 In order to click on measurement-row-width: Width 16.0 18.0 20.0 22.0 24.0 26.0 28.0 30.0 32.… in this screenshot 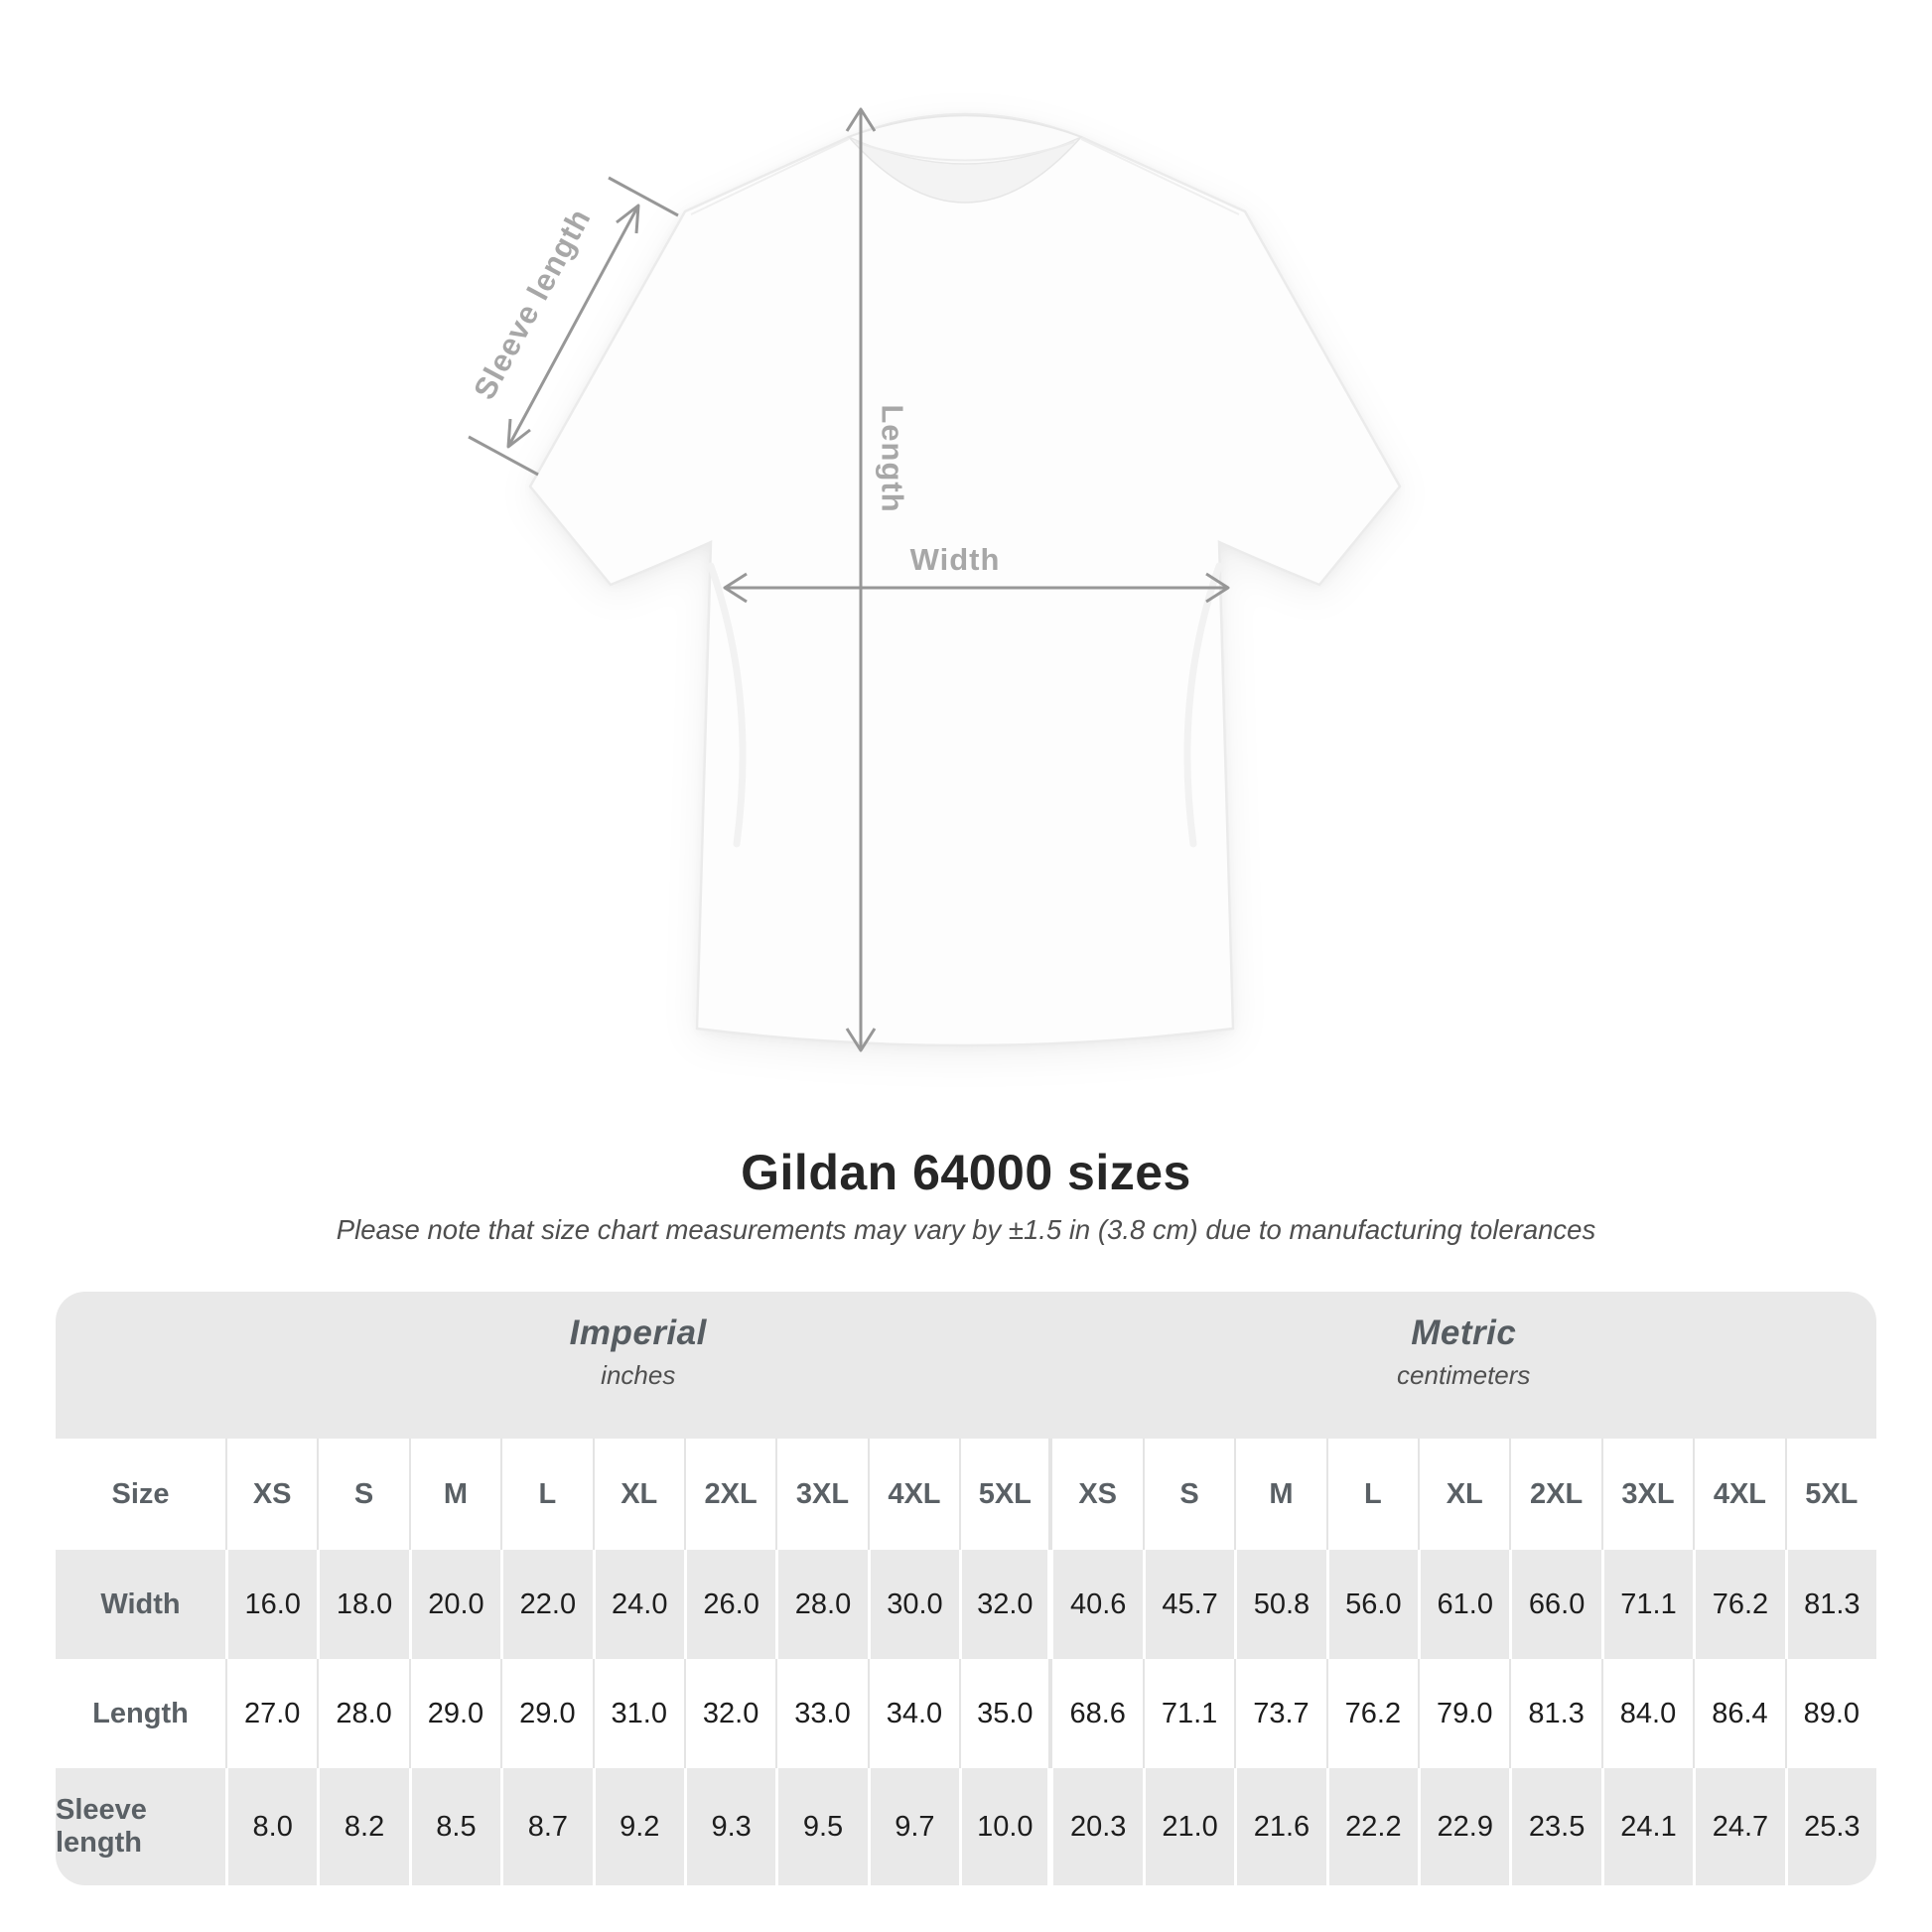, I will do `click(966, 1605)`.